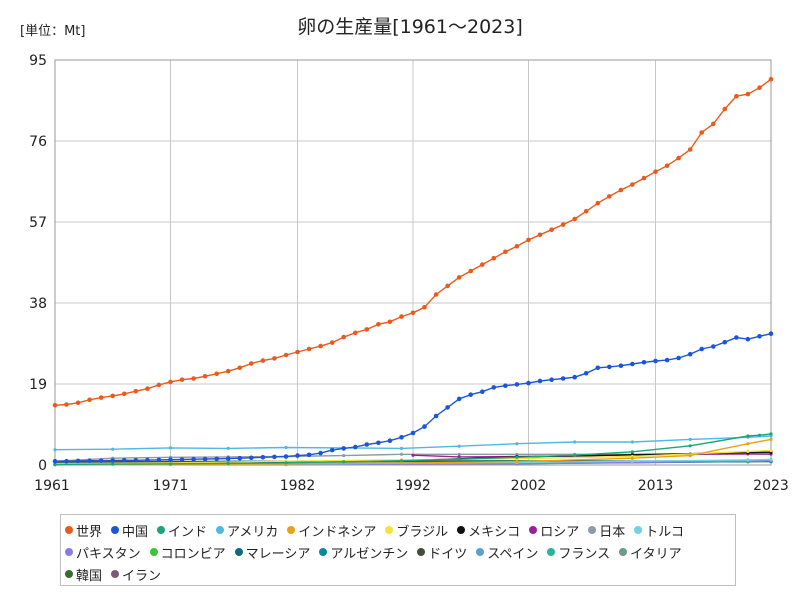  I want to click on legend-label: マレーシア, so click(278, 554).